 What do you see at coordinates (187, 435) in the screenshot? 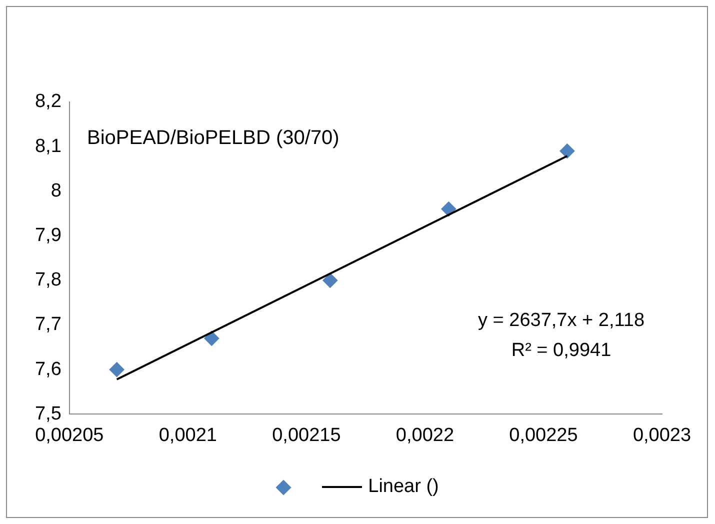
I see `x-tick-label: 0,0021` at bounding box center [187, 435].